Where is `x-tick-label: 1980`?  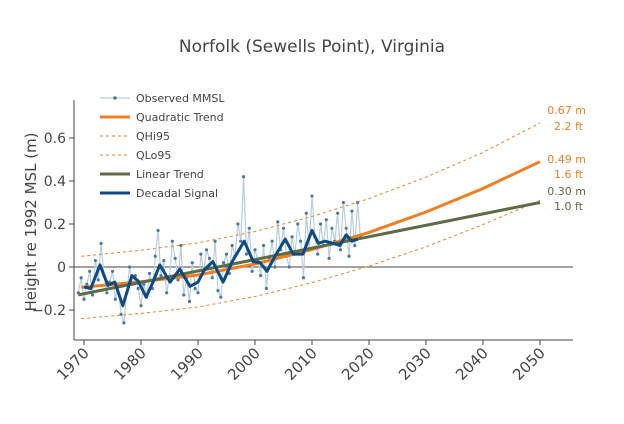 x-tick-label: 1980 is located at coordinates (130, 364).